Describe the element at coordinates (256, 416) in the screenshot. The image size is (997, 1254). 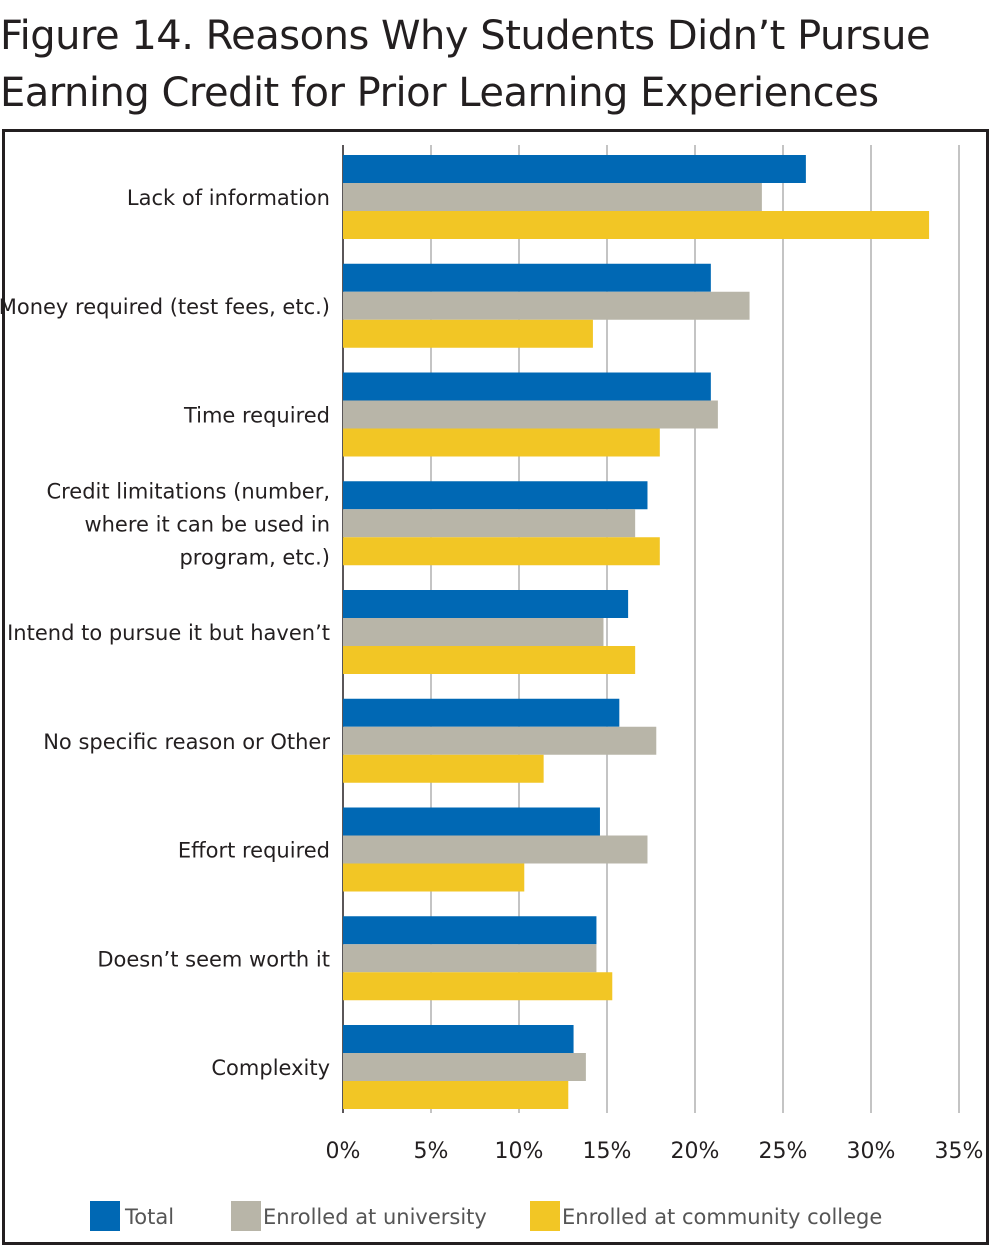
I see `category-label: Time required` at that location.